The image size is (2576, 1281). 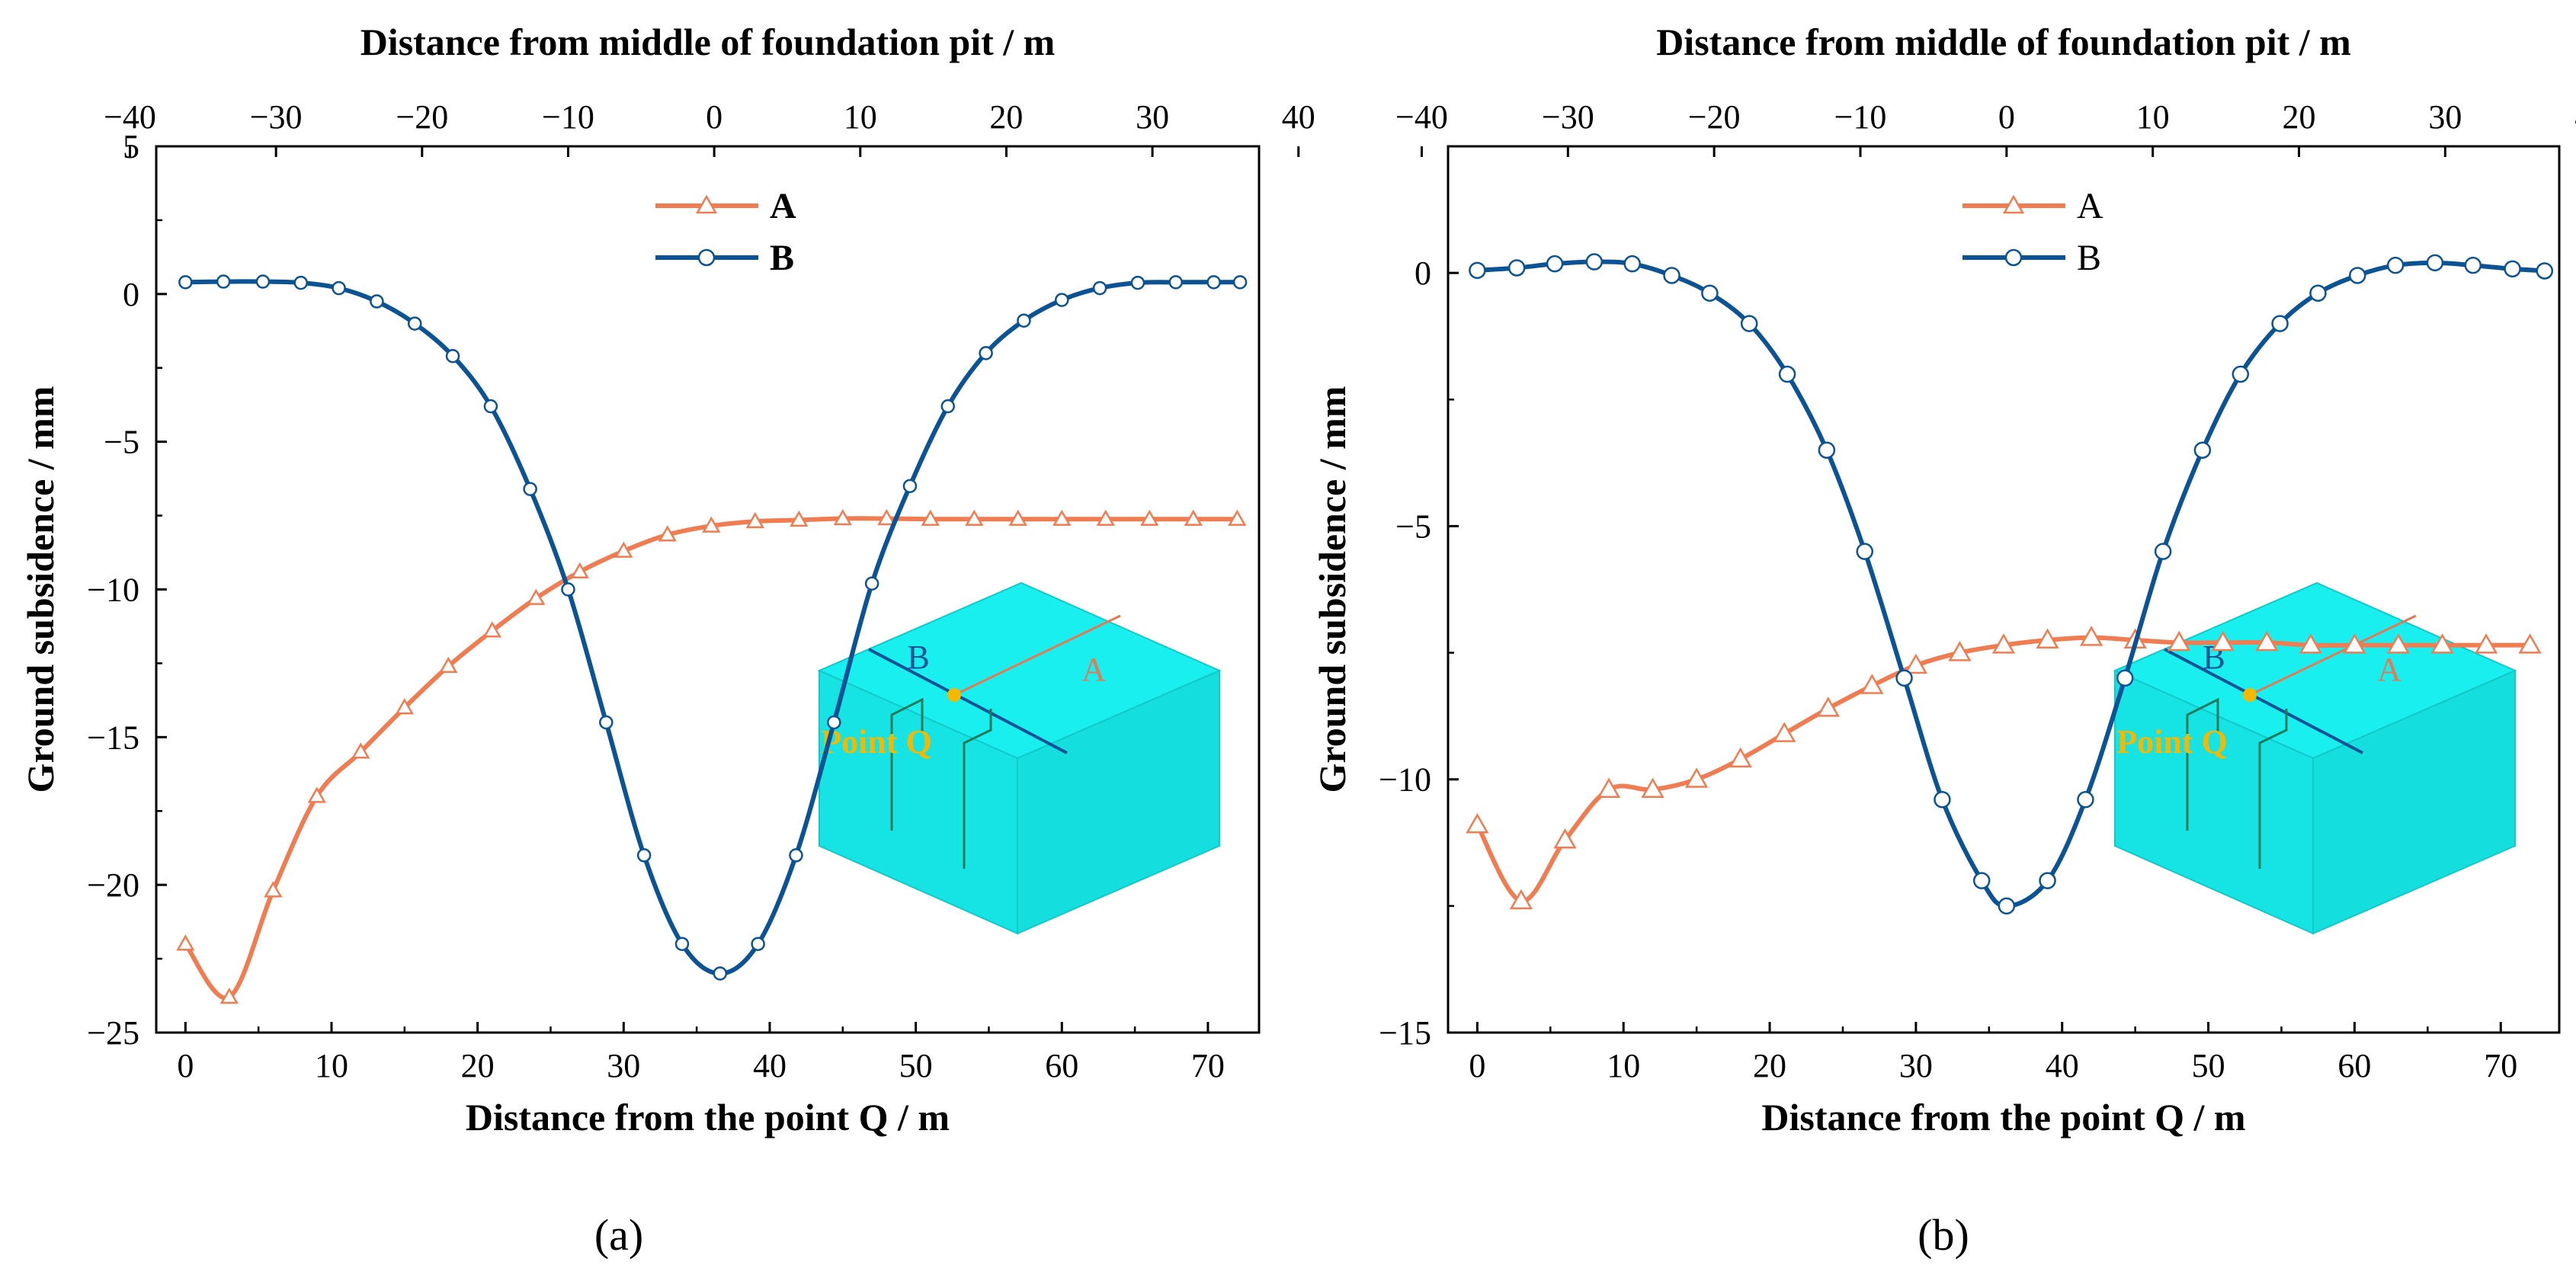 I want to click on inset-label-b: B, so click(x=918, y=657).